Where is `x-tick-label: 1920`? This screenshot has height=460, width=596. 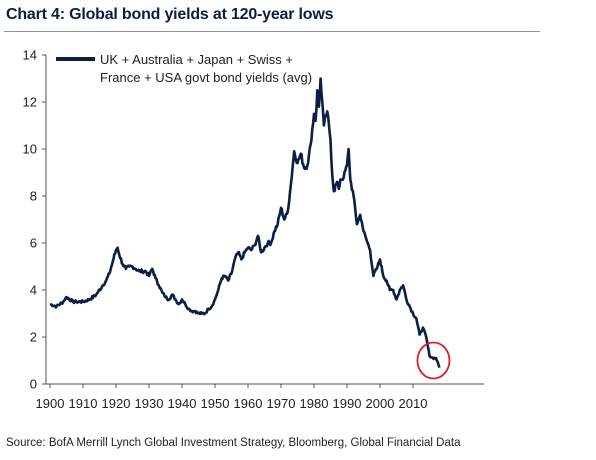
x-tick-label: 1920 is located at coordinates (116, 403).